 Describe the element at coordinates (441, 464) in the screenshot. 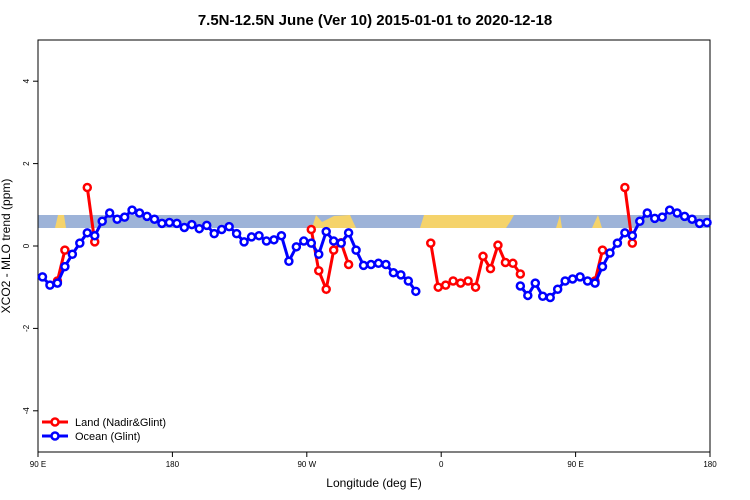

I see `x-tick-label: 0` at that location.